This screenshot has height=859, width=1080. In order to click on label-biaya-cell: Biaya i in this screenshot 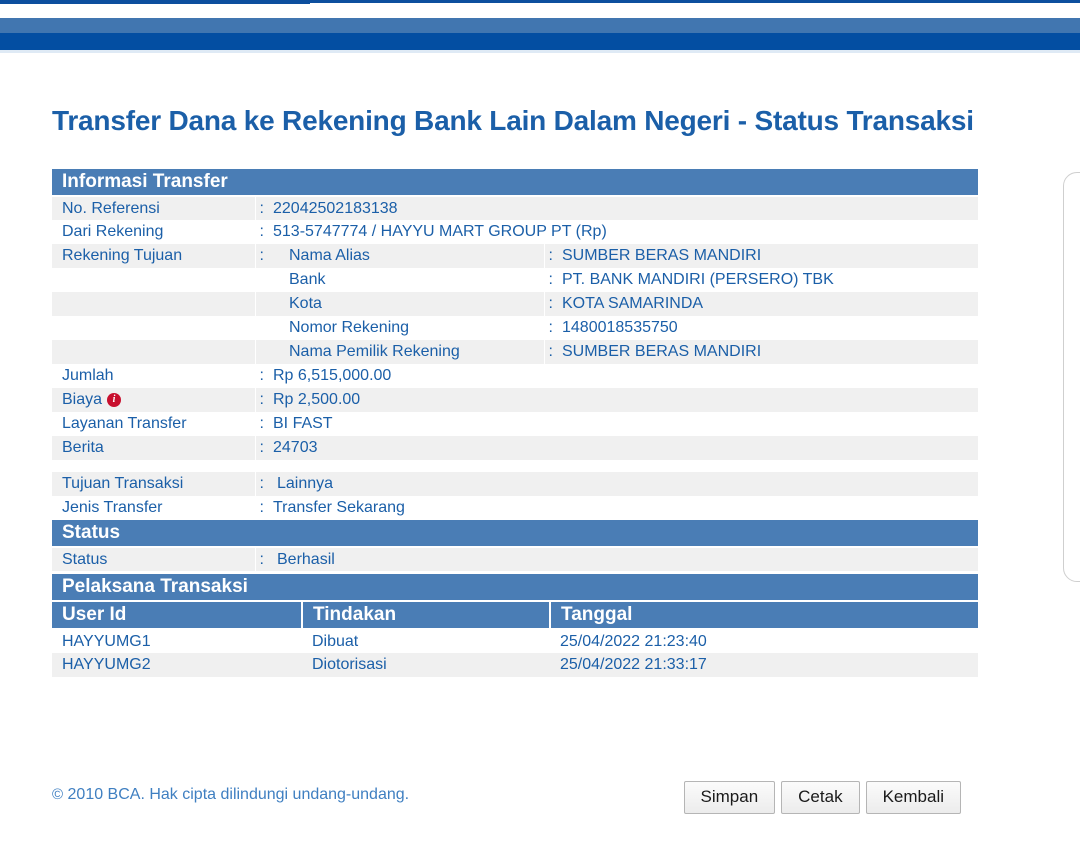, I will do `click(154, 400)`.